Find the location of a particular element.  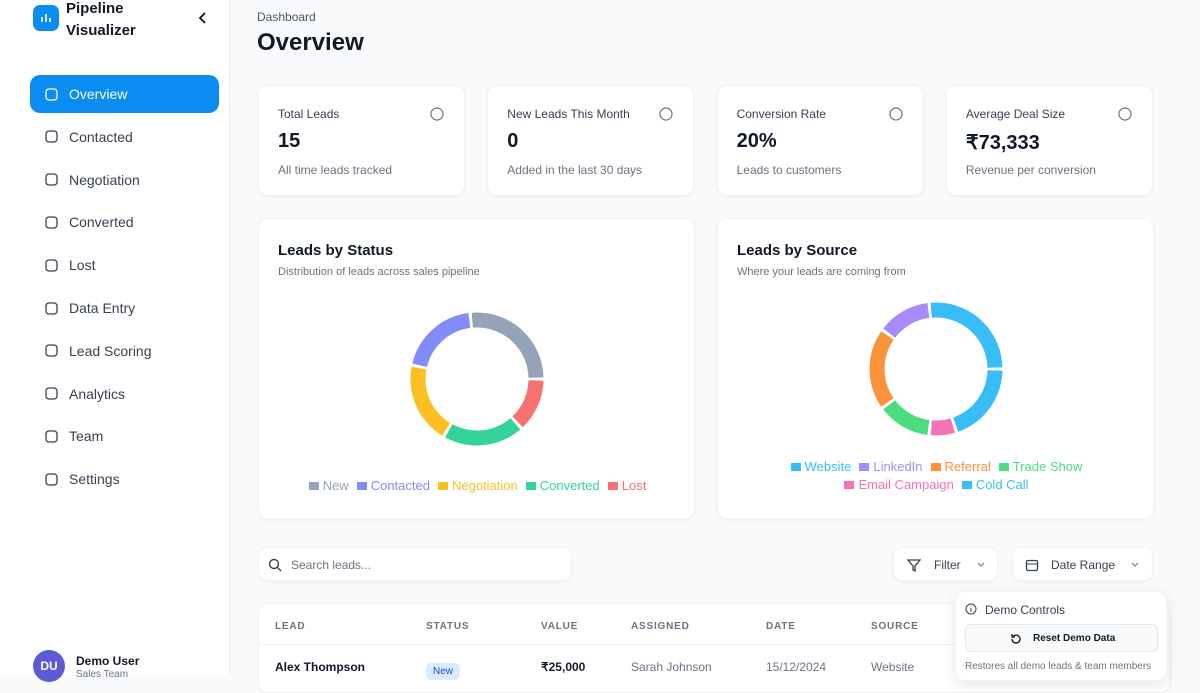

column-header: DATE is located at coordinates (781, 626).